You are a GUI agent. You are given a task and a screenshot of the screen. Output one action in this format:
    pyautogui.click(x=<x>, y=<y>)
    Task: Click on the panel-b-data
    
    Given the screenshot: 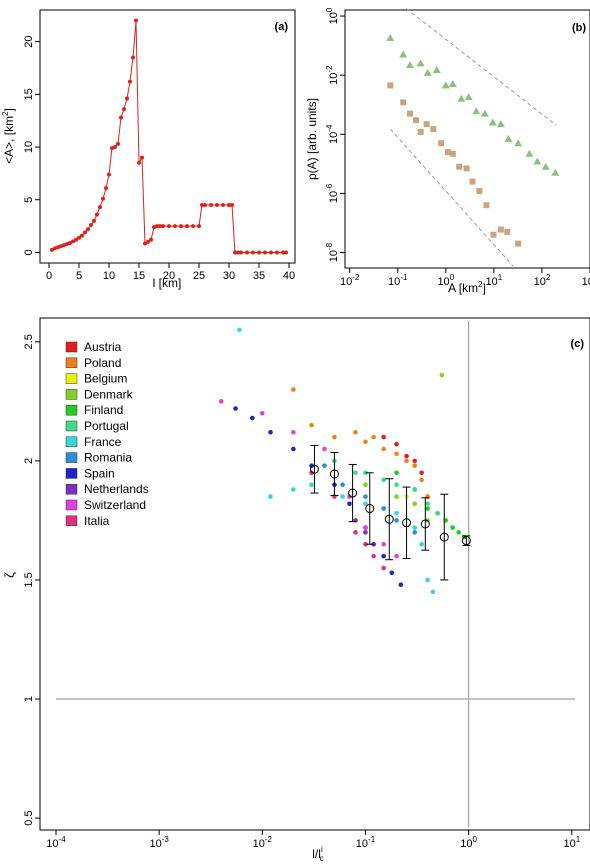 What is the action you would take?
    pyautogui.click(x=473, y=137)
    